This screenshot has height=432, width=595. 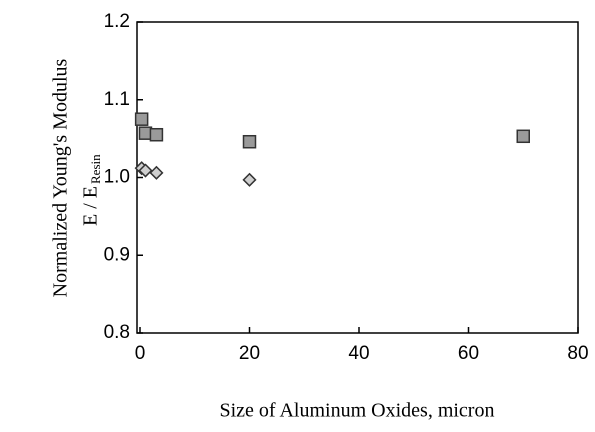 I want to click on x-tick-label: 0, so click(x=140, y=353).